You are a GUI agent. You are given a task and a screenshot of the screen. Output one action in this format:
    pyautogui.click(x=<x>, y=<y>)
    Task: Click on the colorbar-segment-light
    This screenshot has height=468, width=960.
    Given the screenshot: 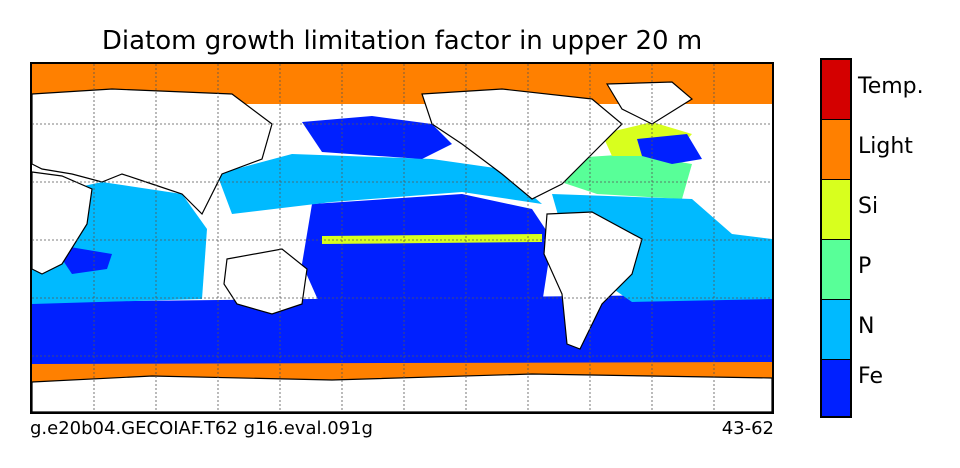 What is the action you would take?
    pyautogui.click(x=836, y=150)
    